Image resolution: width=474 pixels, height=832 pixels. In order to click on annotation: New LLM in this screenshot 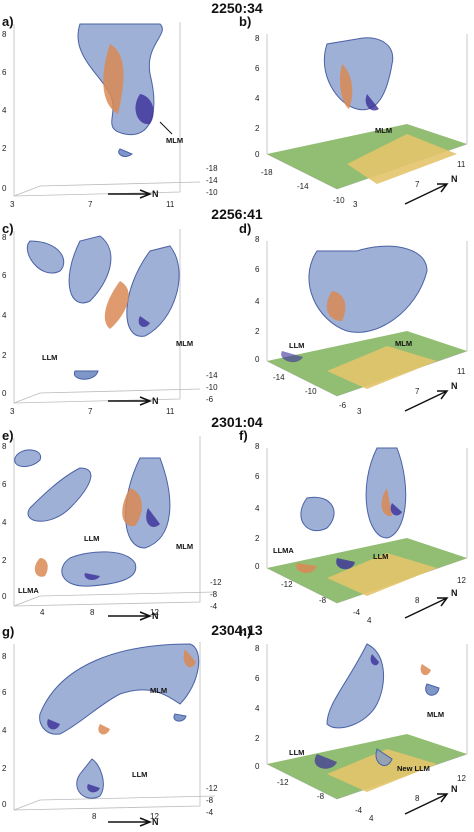, I will do `click(413, 768)`.